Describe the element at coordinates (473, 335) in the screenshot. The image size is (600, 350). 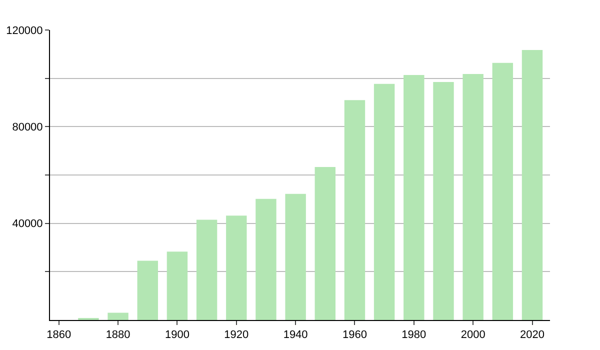
I see `x-tick-label: 2000` at that location.